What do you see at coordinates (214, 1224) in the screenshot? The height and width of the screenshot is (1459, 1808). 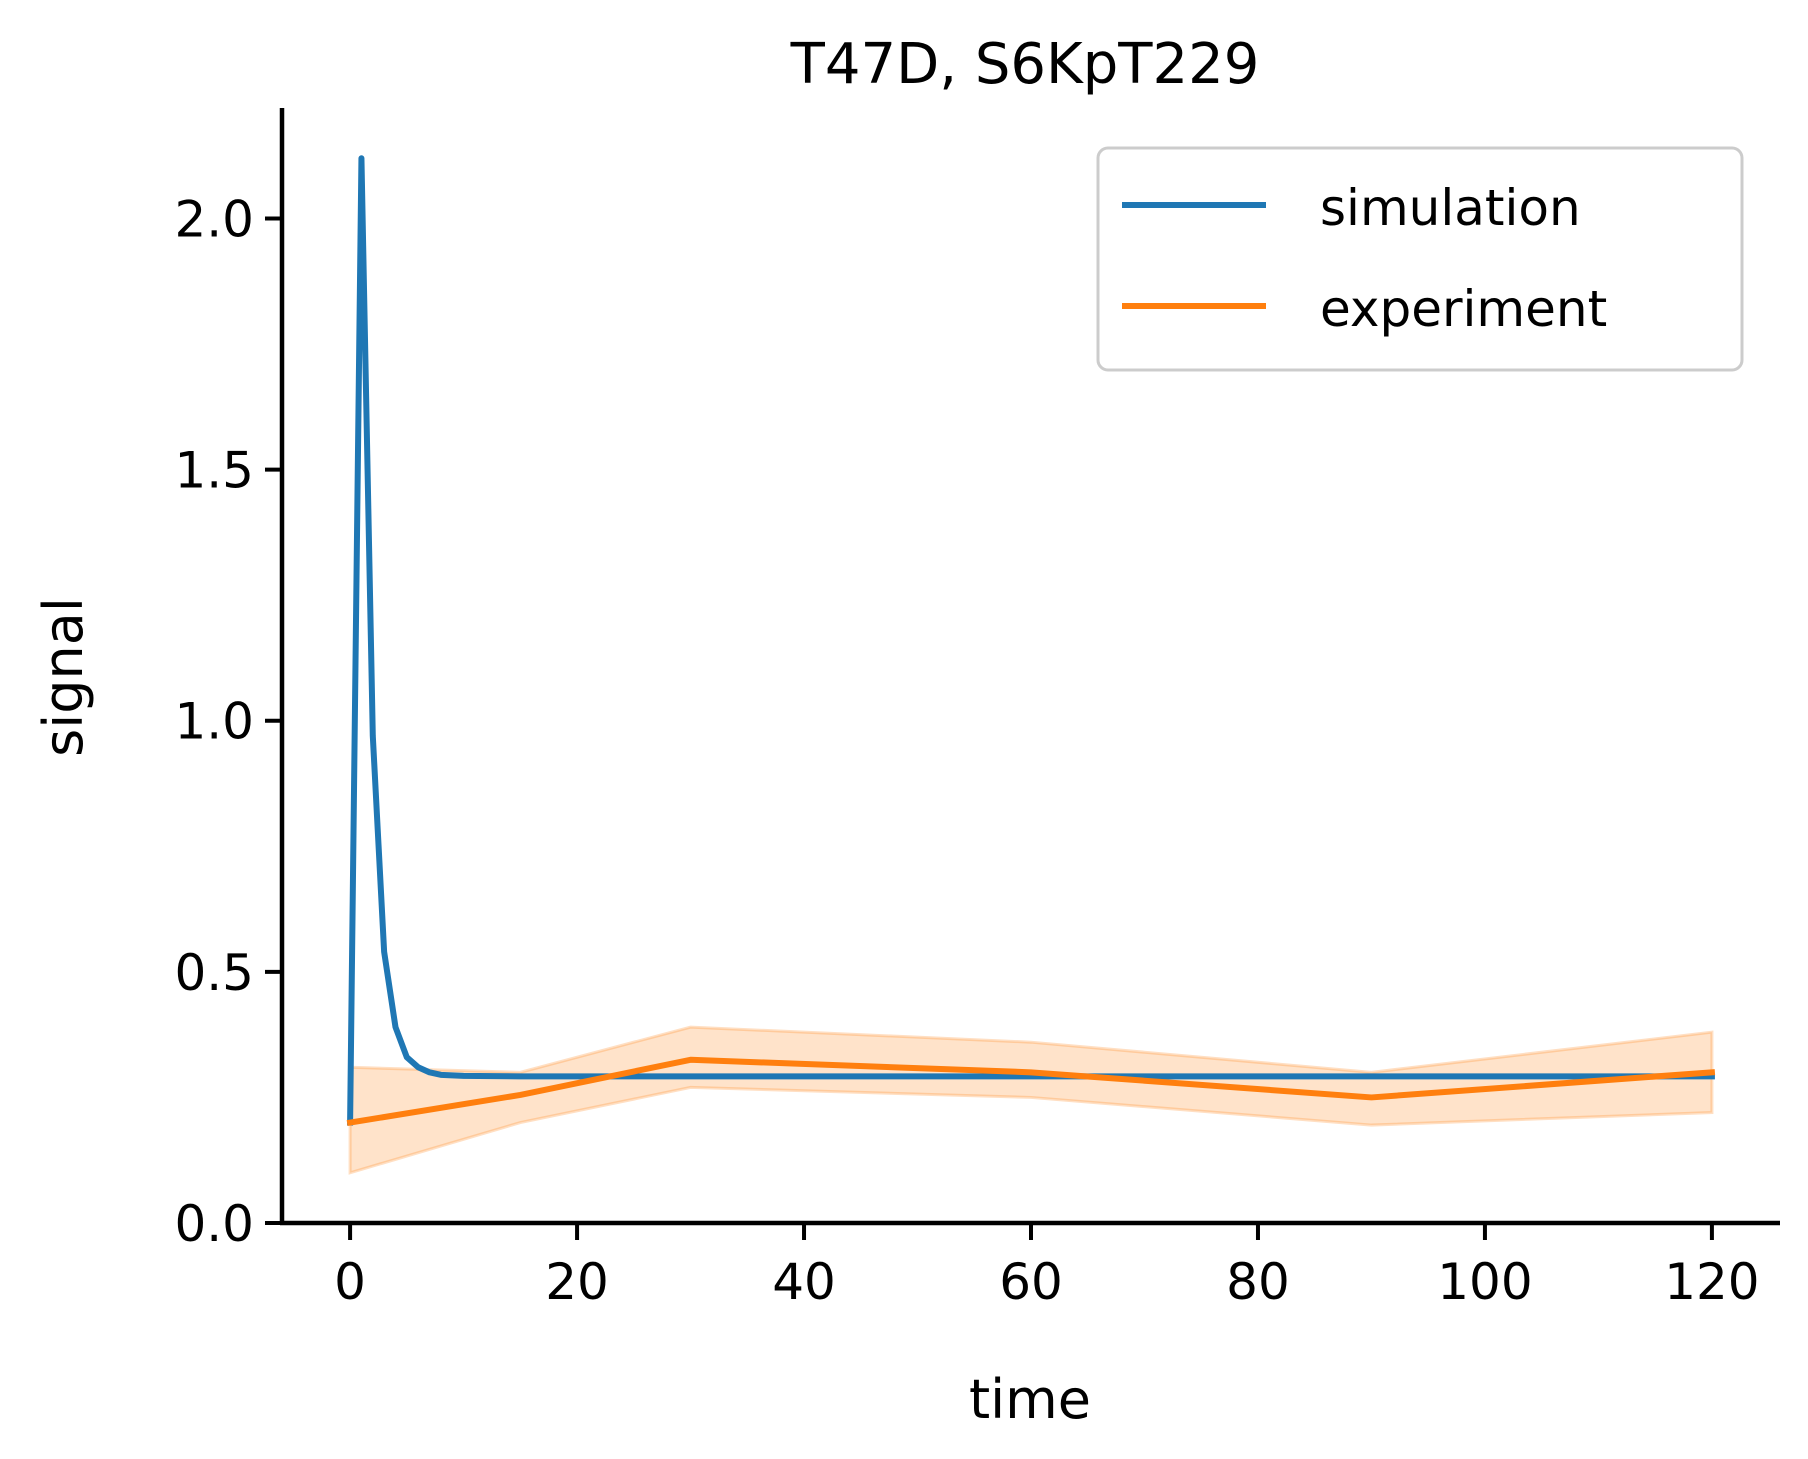 I see `y-tick-label: 0.0` at bounding box center [214, 1224].